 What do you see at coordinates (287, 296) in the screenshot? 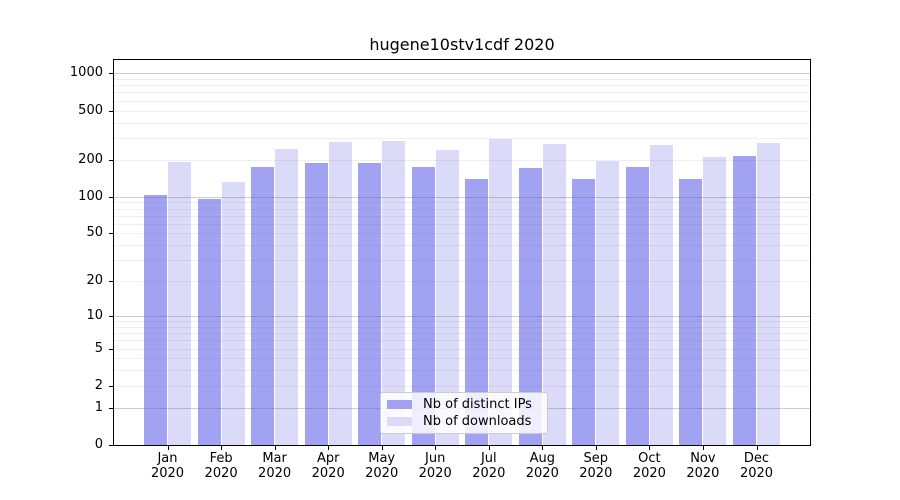
I see `bar-downloads-mar` at bounding box center [287, 296].